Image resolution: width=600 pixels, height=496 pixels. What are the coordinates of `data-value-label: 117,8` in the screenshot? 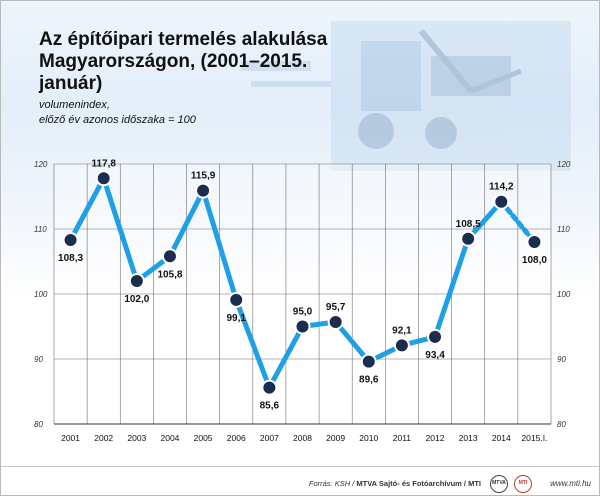 It's located at (103, 163).